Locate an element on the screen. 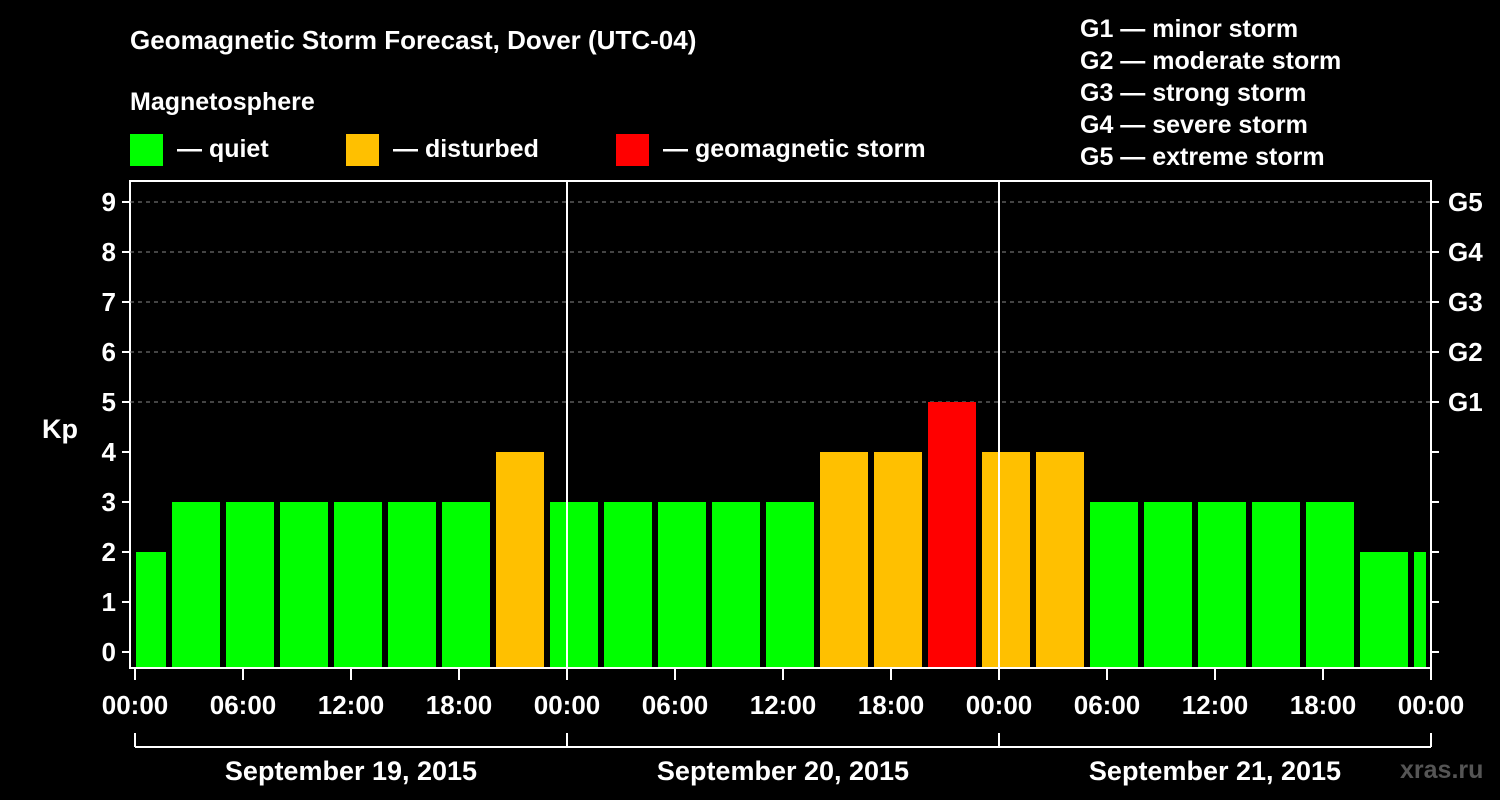 The width and height of the screenshot is (1500, 800). legend-heading: Magnetosphere is located at coordinates (222, 102).